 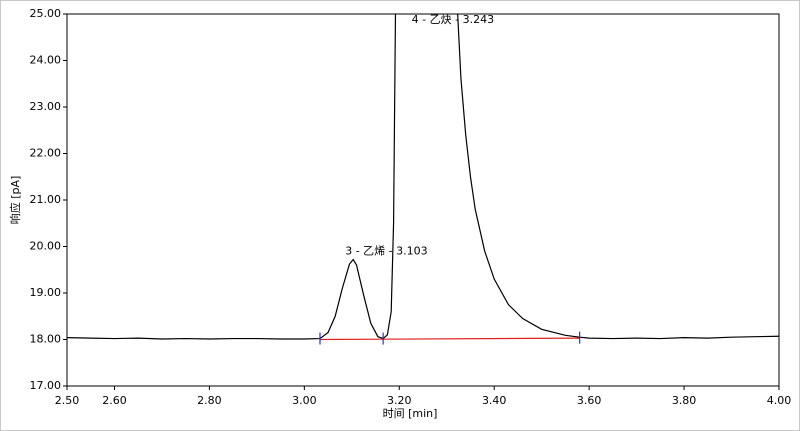 What do you see at coordinates (386, 251) in the screenshot?
I see `peak-annotation: 3 - 乙烯 - 3.103` at bounding box center [386, 251].